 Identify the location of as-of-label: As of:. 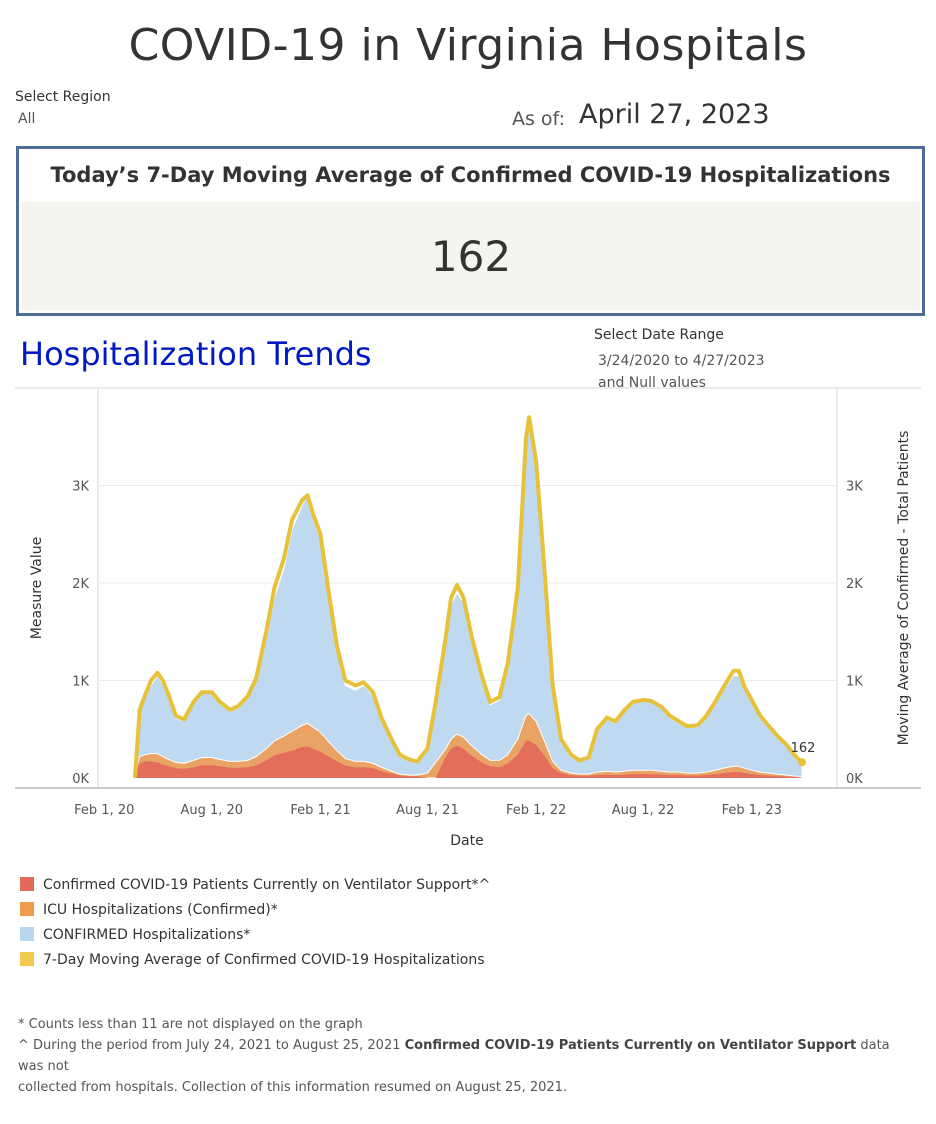
(538, 119).